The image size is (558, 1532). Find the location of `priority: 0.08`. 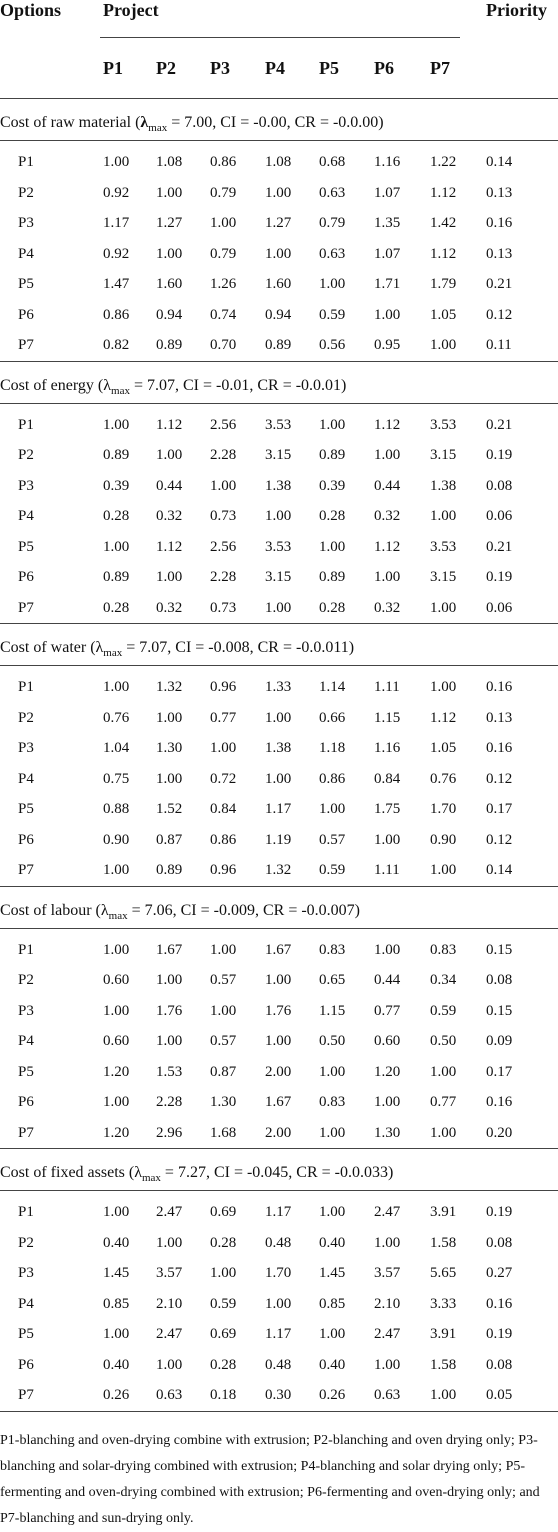

priority: 0.08 is located at coordinates (499, 1364).